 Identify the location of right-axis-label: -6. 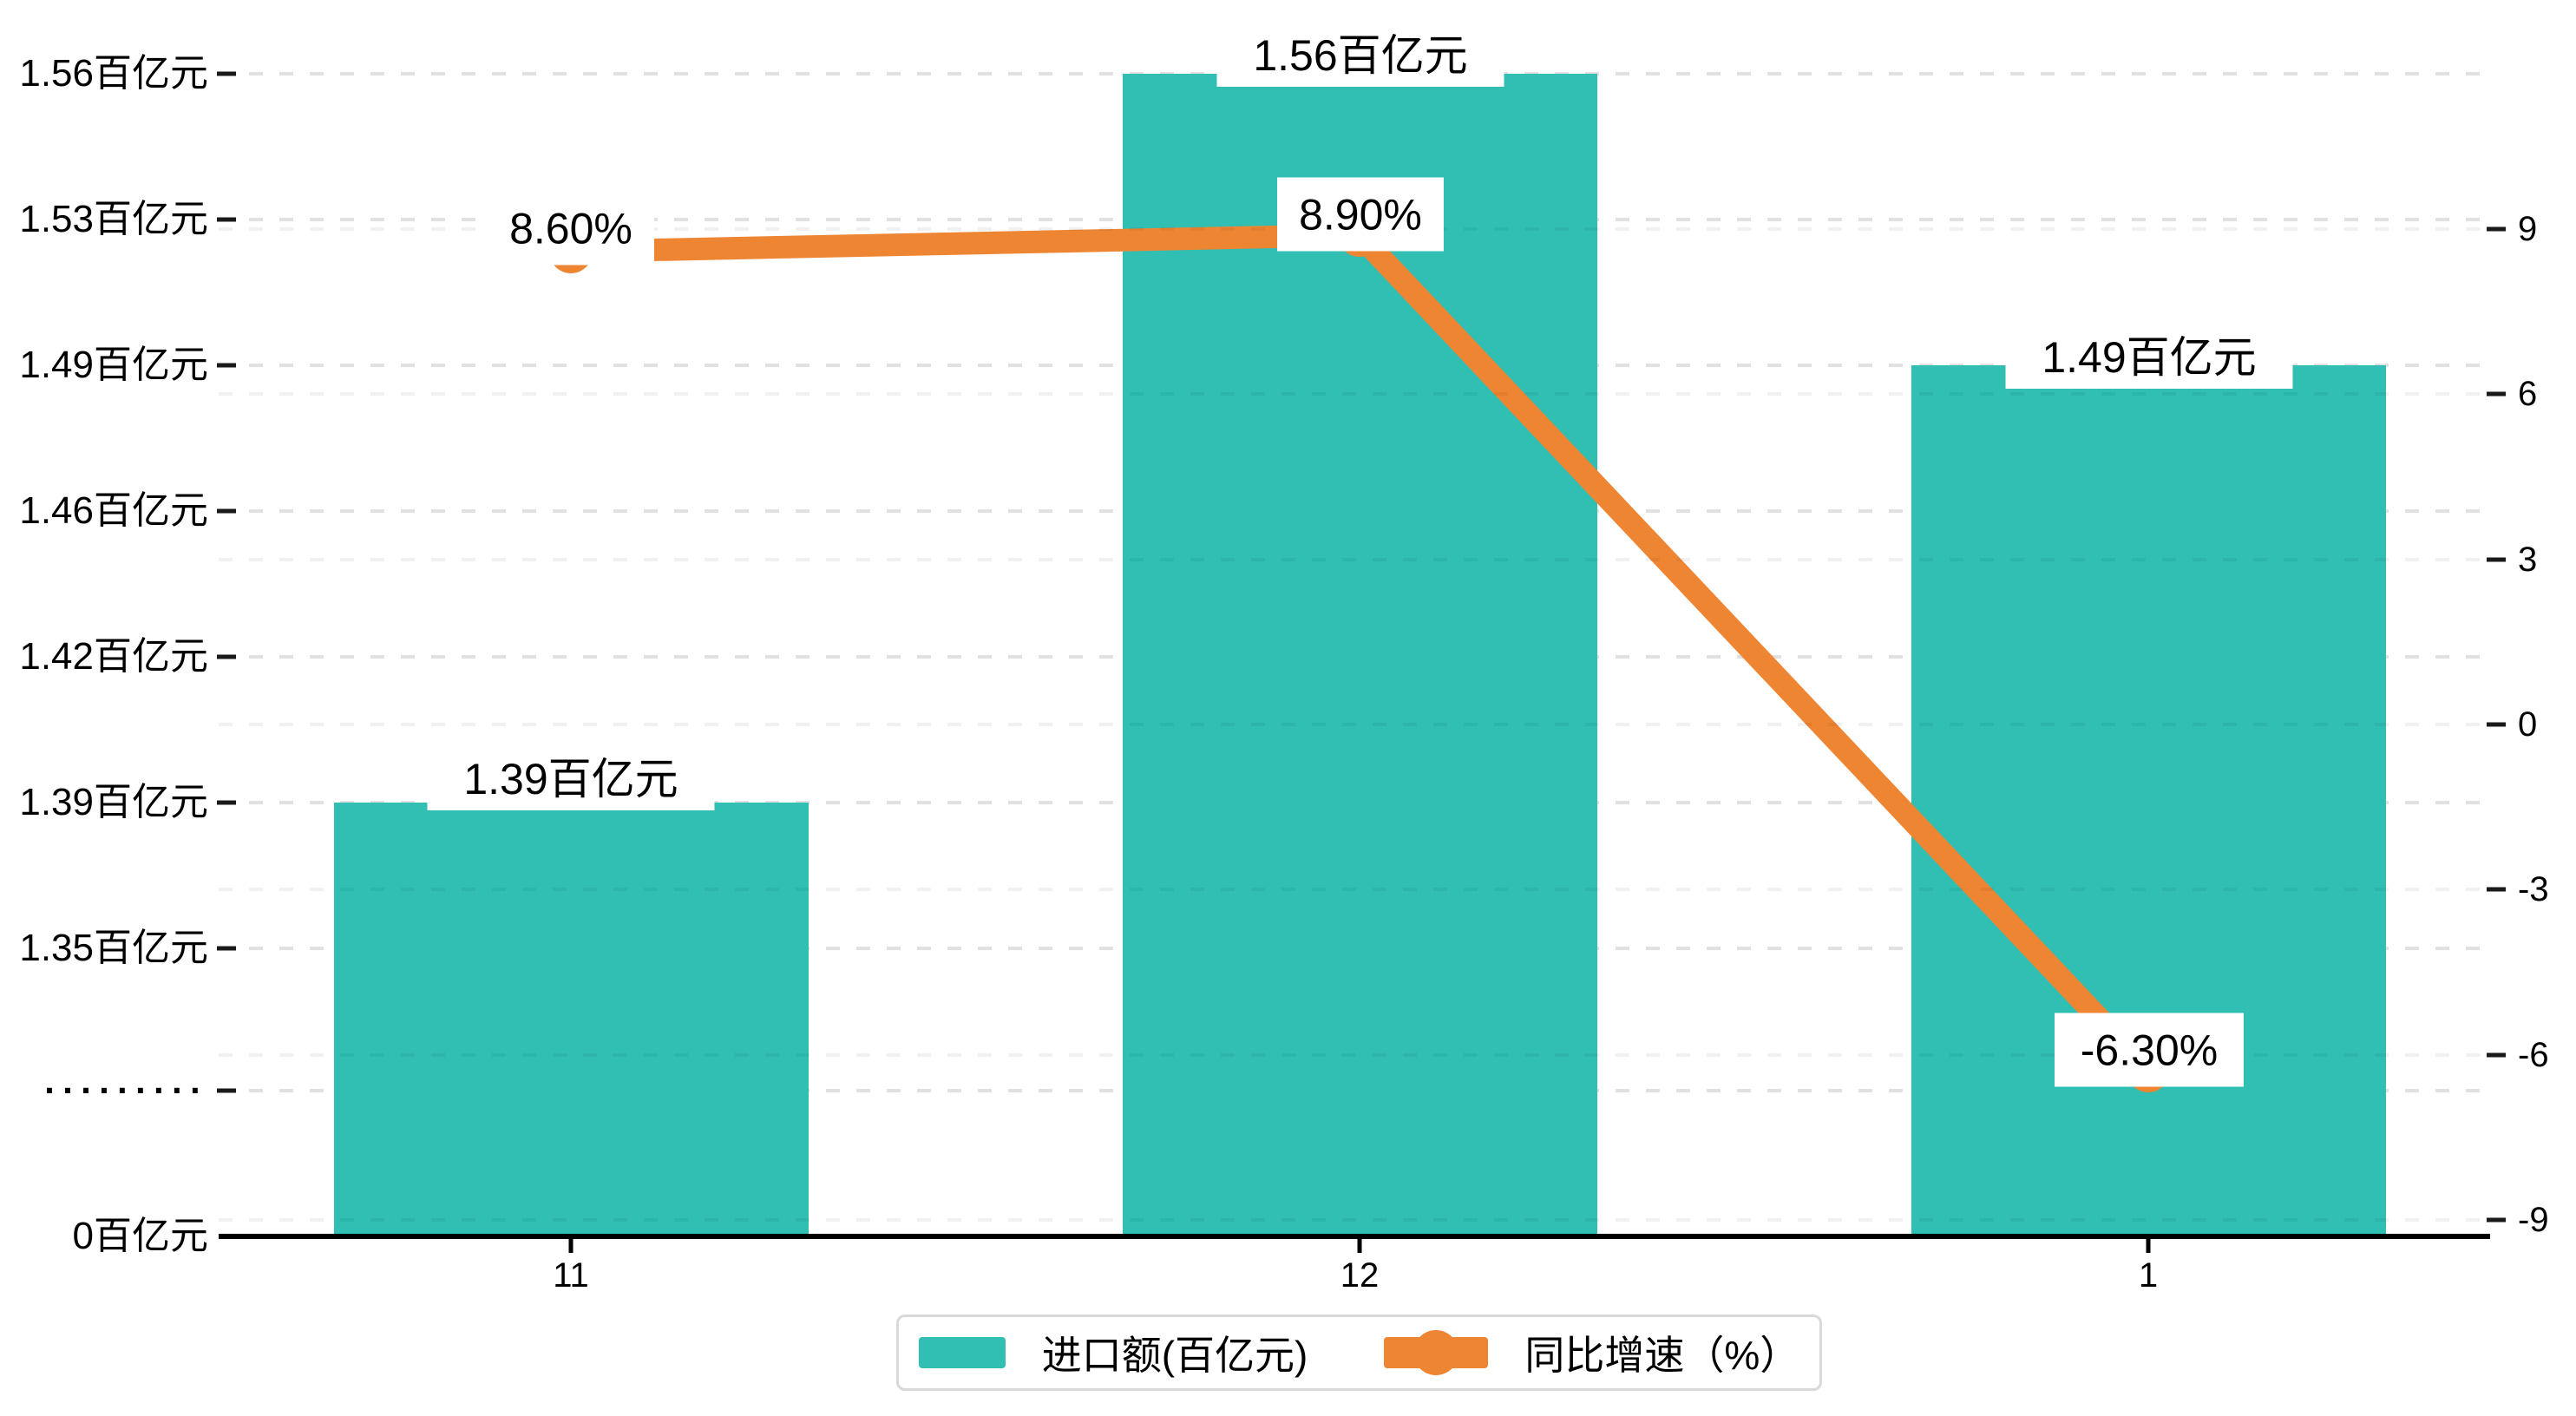
(2533, 1055).